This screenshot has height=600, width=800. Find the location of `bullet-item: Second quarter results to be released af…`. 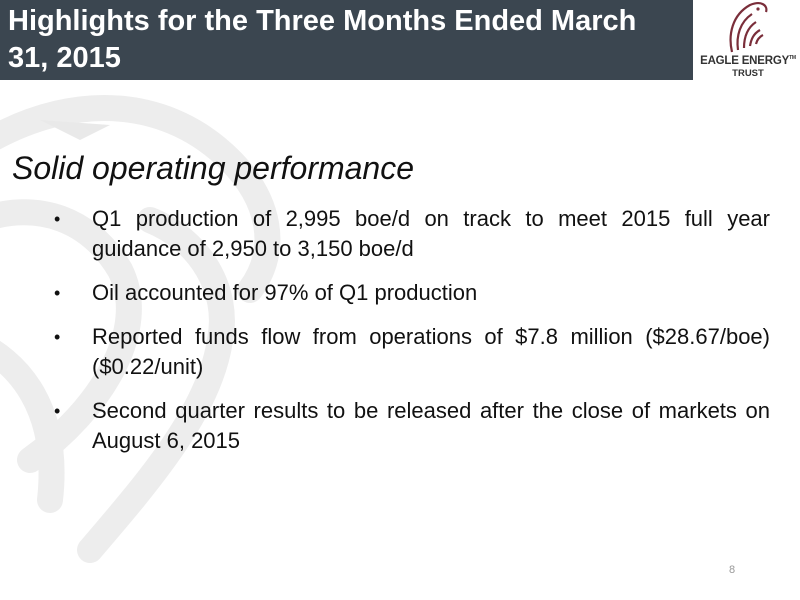

bullet-item: Second quarter results to be released af… is located at coordinates (410, 426).